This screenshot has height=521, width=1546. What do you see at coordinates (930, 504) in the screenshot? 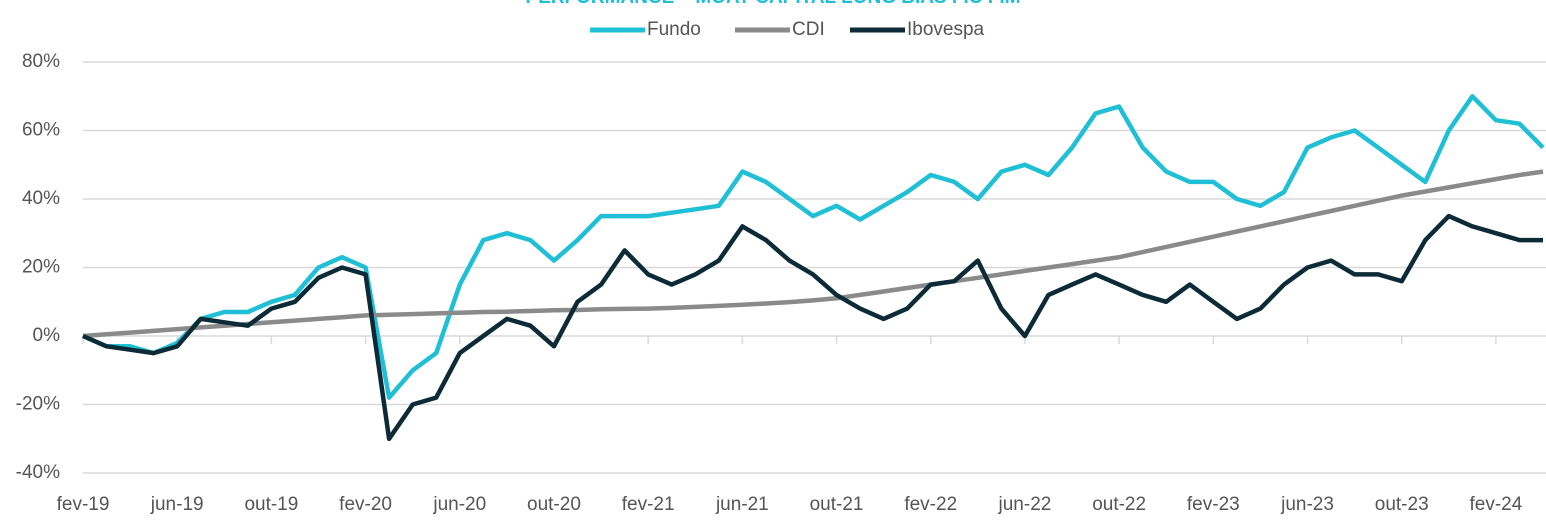
I see `x-tick-label: fev-22` at bounding box center [930, 504].